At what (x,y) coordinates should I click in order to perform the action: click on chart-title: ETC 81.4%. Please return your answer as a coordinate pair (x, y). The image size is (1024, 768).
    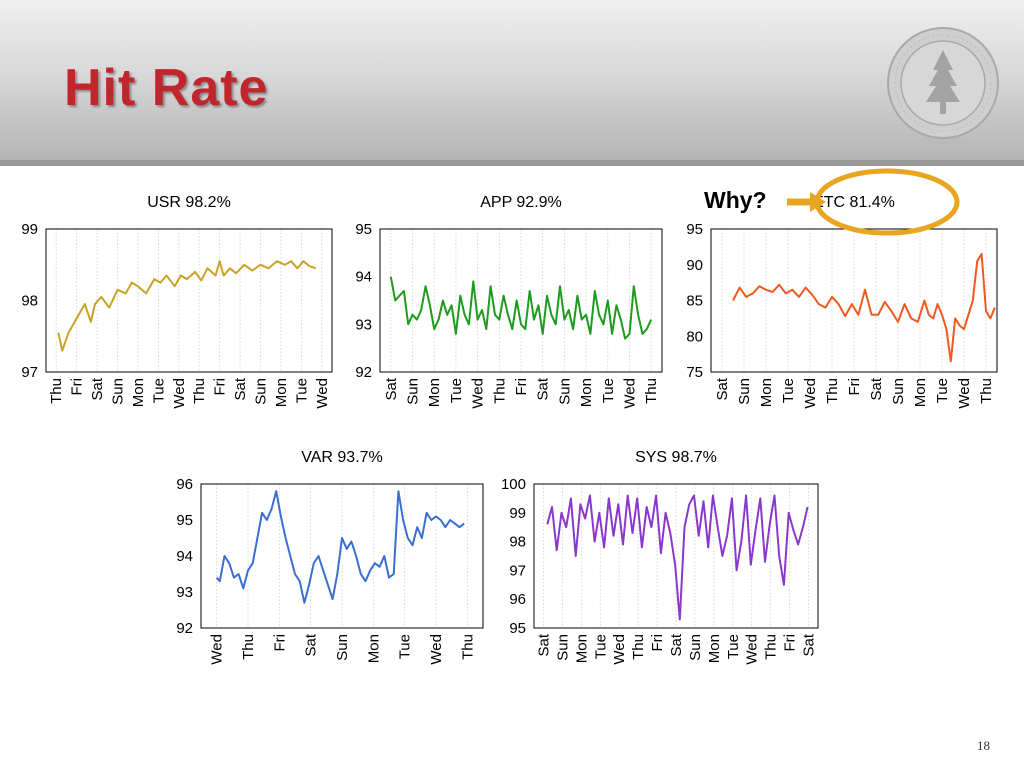
    Looking at the image, I should click on (854, 202).